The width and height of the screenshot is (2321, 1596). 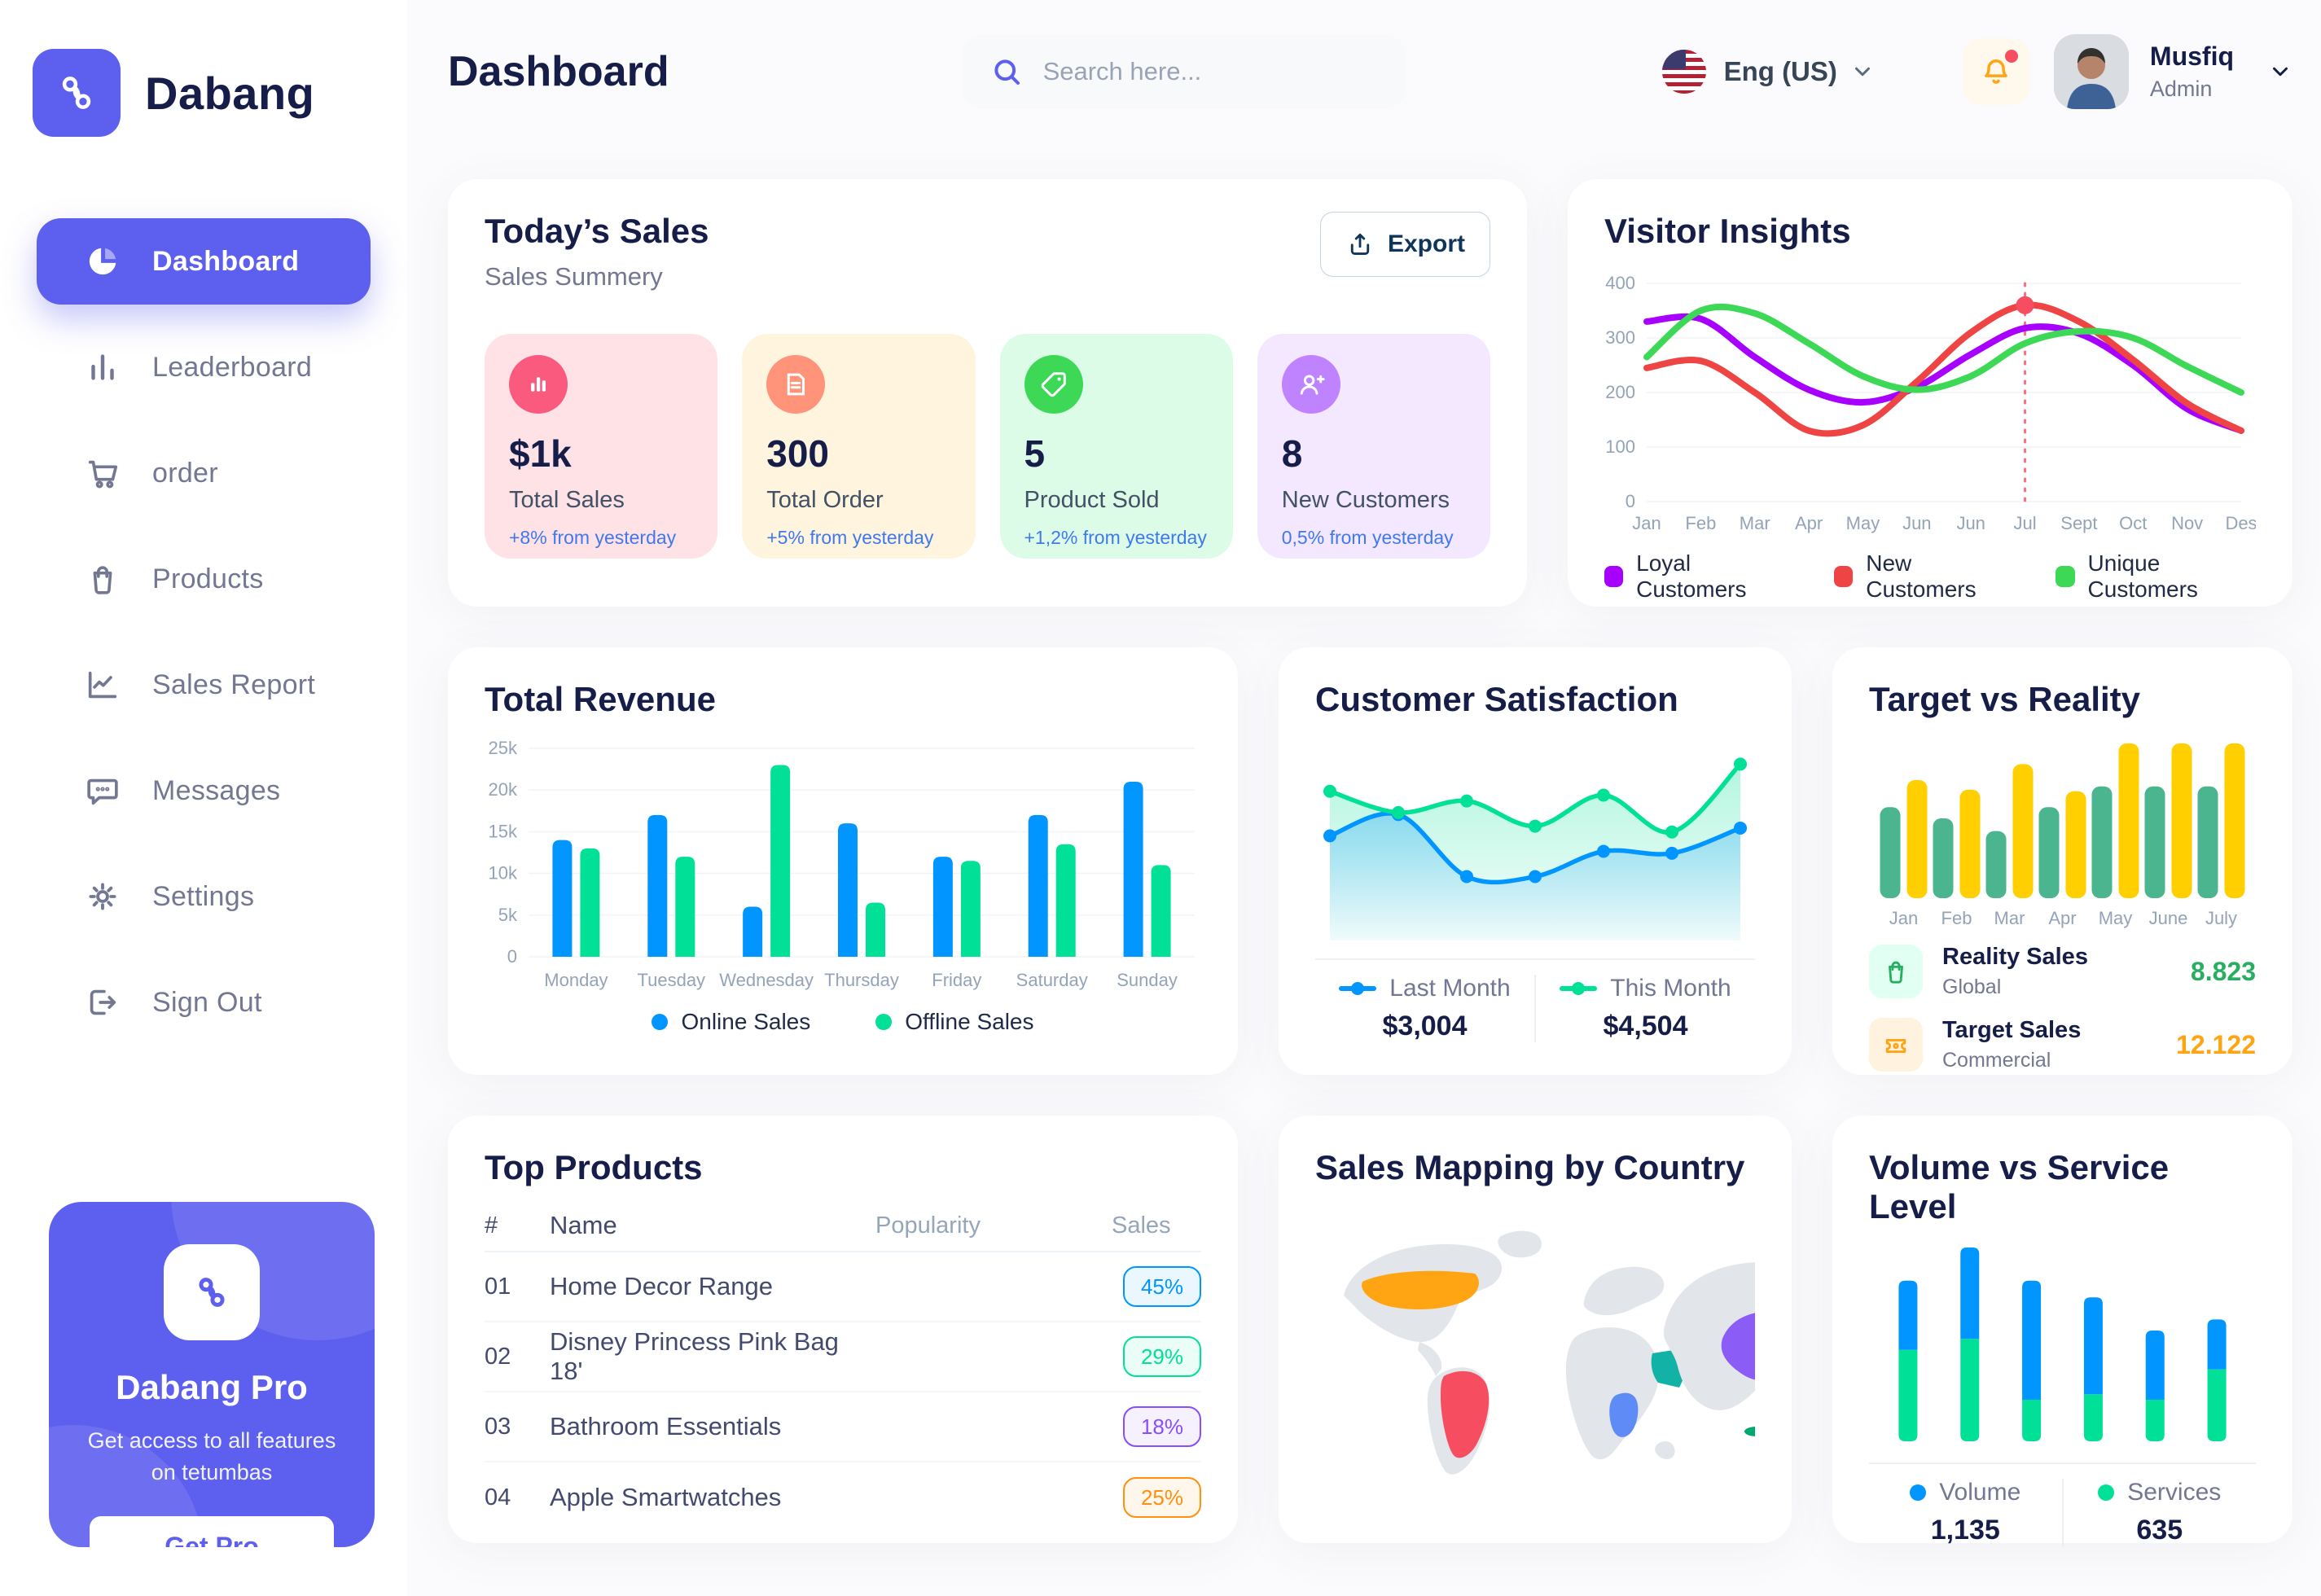 What do you see at coordinates (843, 1497) in the screenshot?
I see `table-row: 04 Apple Smartwatches 25%` at bounding box center [843, 1497].